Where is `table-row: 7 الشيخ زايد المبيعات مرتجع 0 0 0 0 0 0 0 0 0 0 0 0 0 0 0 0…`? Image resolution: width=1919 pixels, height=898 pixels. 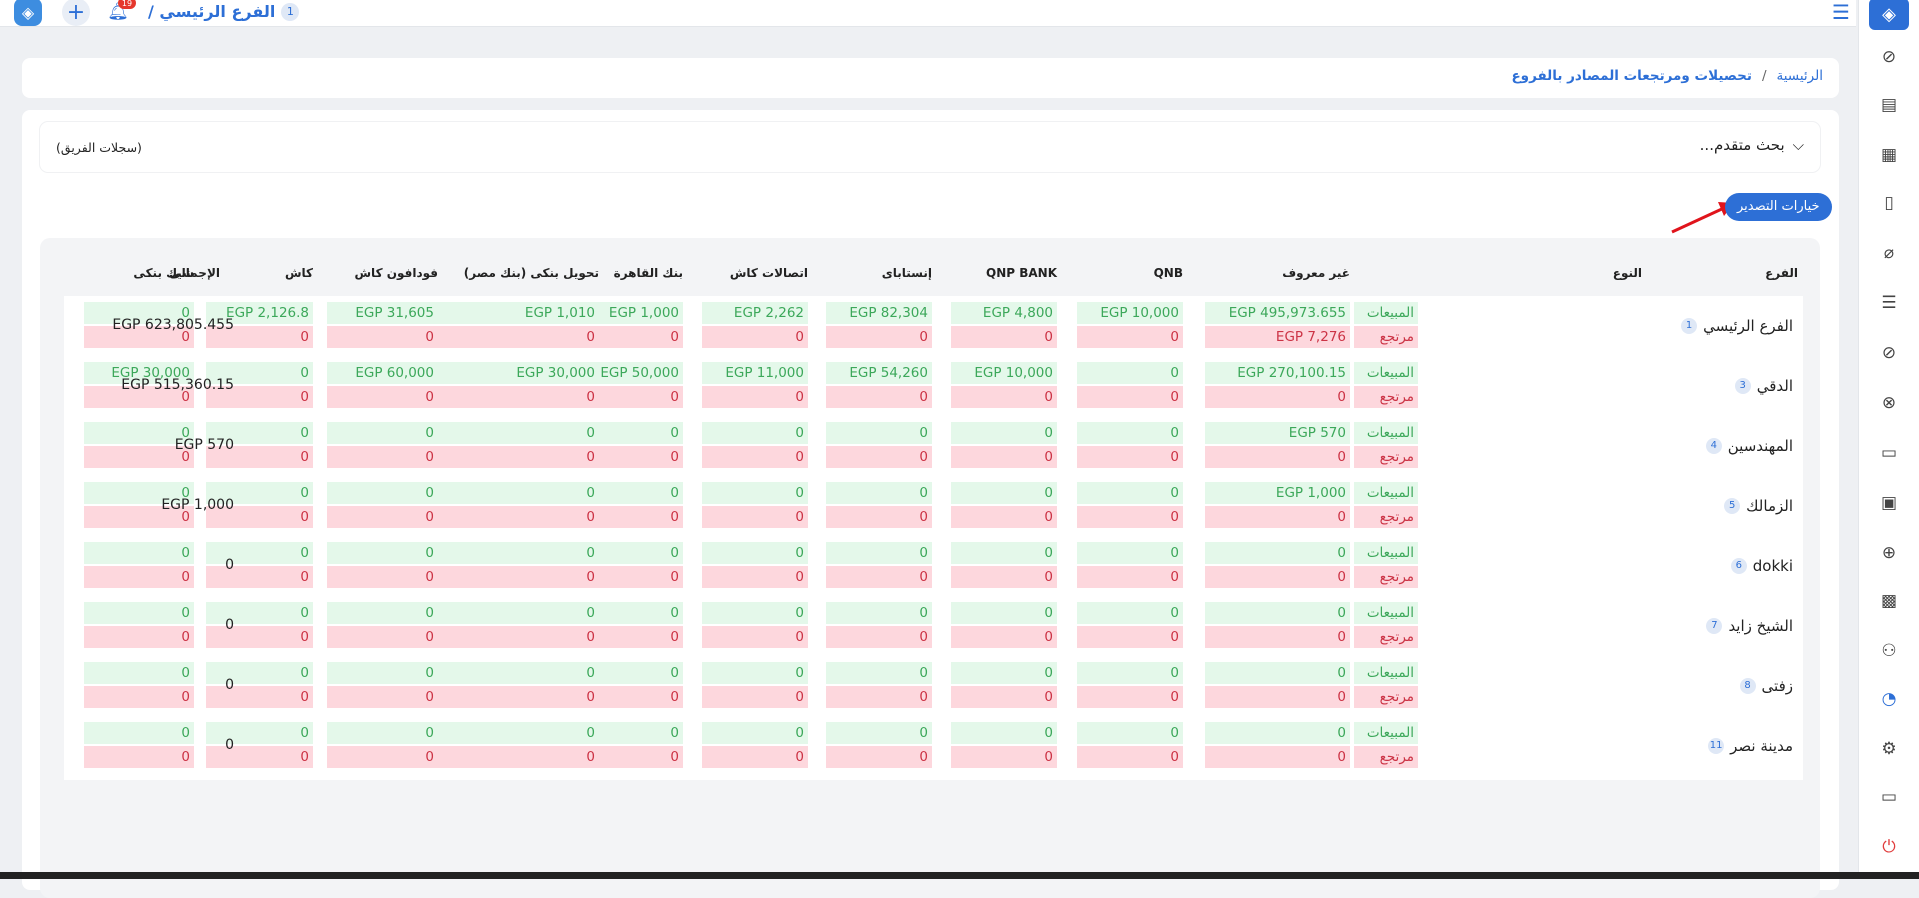 table-row: 7 الشيخ زايد المبيعات مرتجع 0 0 0 0 0 0 0 0 0 0 0 0 0 0 0 0… is located at coordinates (933, 628).